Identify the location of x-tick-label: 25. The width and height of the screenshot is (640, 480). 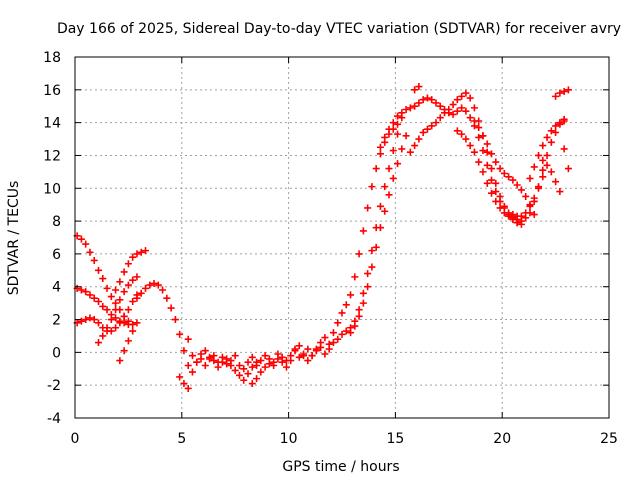
(609, 439).